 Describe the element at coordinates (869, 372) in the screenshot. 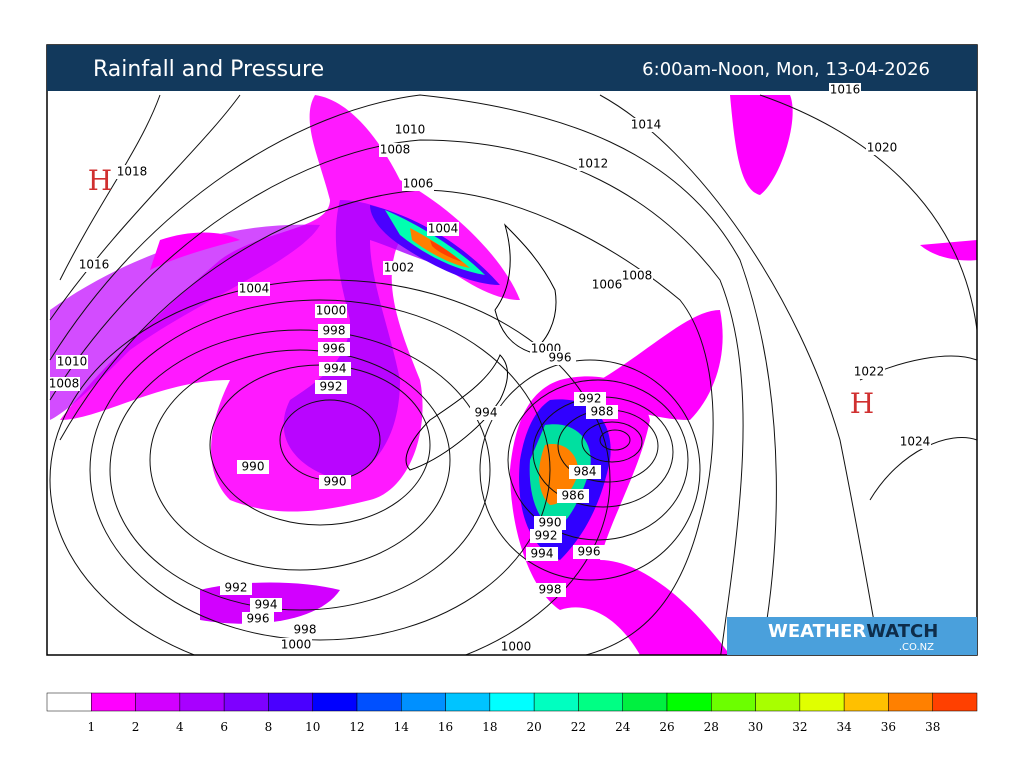

I see `isobar-label: 1022` at that location.